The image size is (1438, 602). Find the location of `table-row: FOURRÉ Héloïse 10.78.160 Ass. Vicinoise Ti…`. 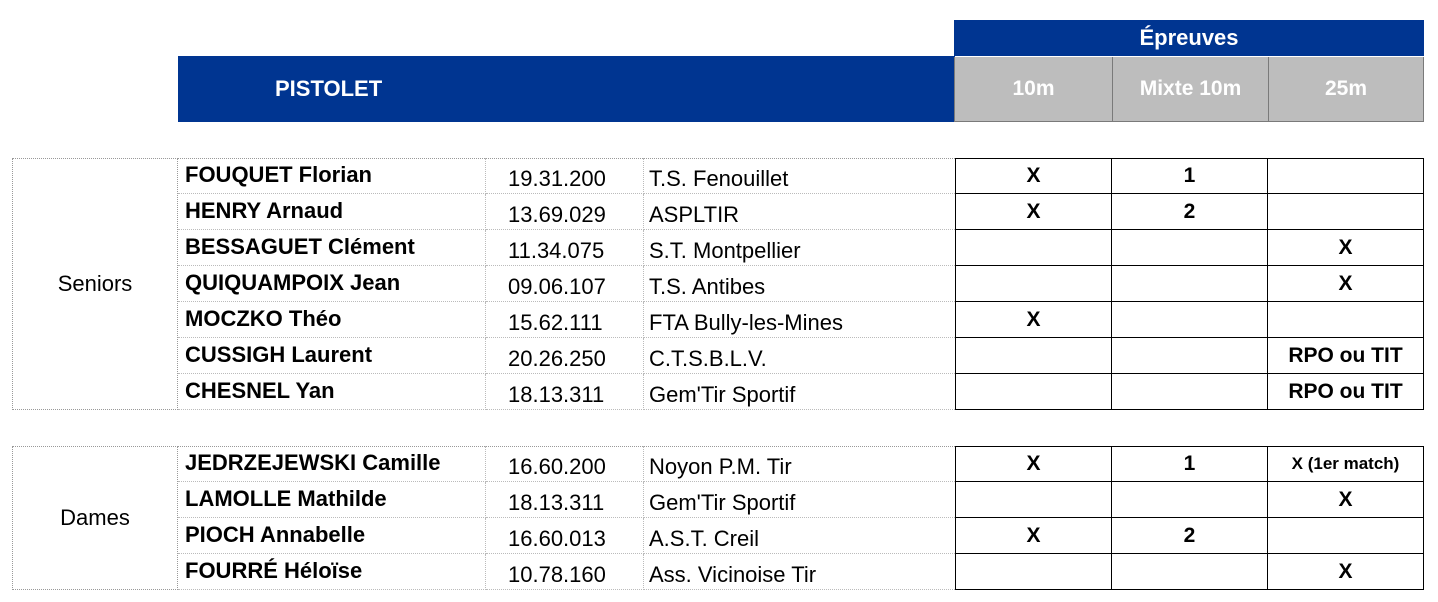

table-row: FOURRÉ Héloïse 10.78.160 Ass. Vicinoise Ti… is located at coordinates (718, 572).